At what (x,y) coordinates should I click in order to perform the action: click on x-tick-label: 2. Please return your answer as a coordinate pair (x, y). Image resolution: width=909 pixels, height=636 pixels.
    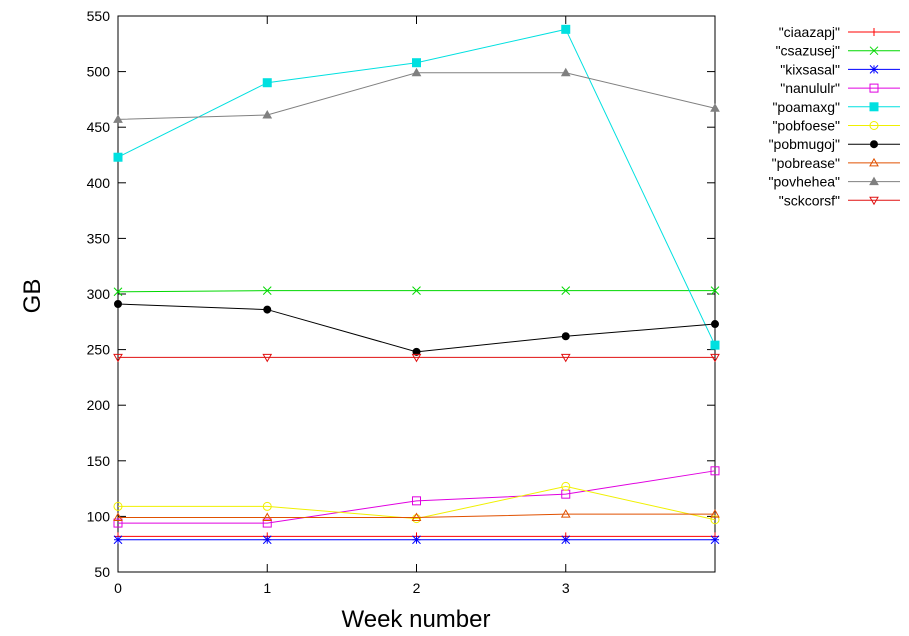
    Looking at the image, I should click on (417, 588).